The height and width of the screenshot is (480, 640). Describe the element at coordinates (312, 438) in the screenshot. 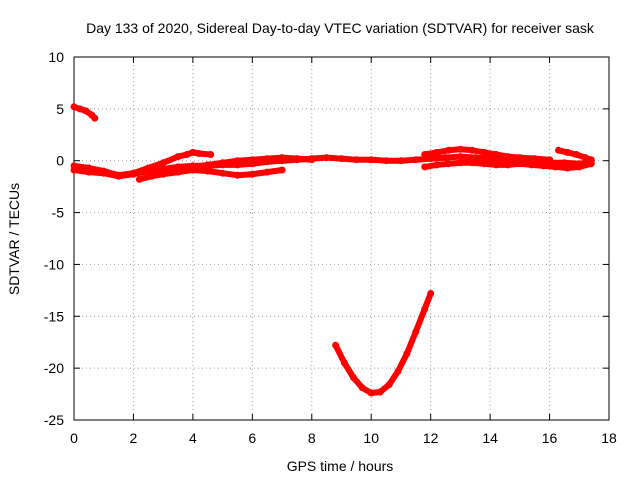

I see `x-tick-label: 8` at that location.